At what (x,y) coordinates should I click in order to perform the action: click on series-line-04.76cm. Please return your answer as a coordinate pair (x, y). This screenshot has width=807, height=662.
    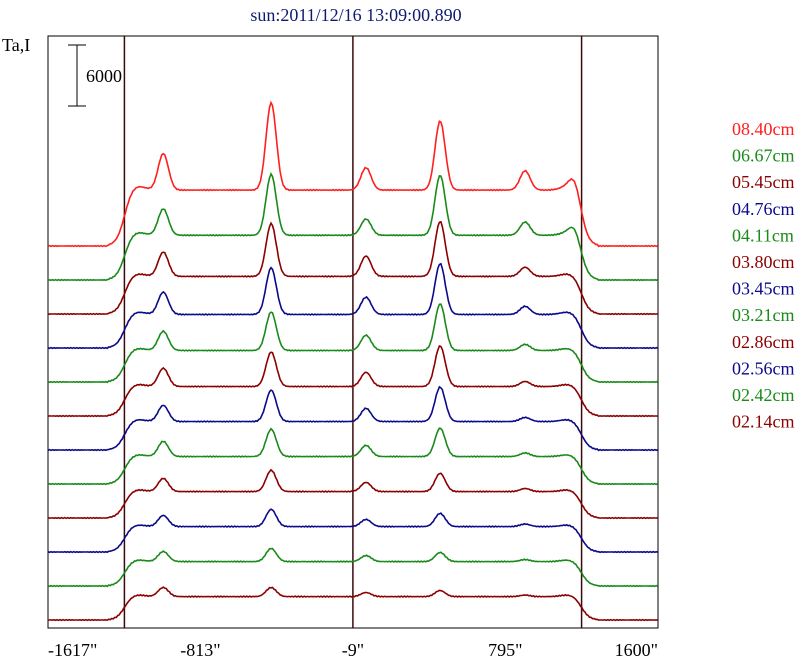
    Looking at the image, I should click on (353, 306).